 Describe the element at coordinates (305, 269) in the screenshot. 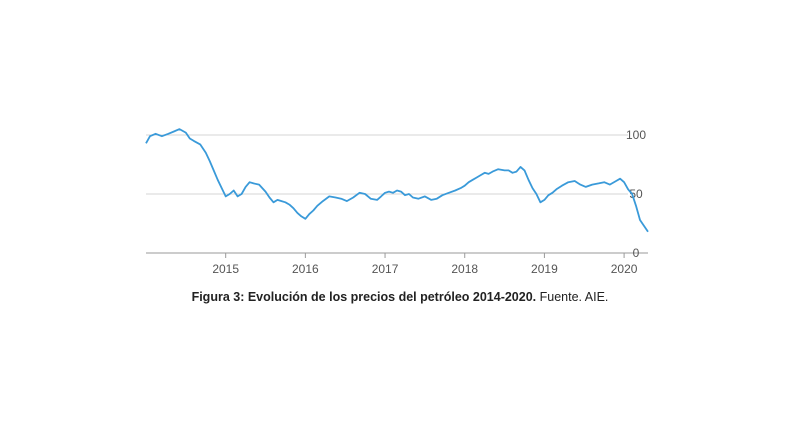

I see `x-tick-label-2016: 2016` at that location.